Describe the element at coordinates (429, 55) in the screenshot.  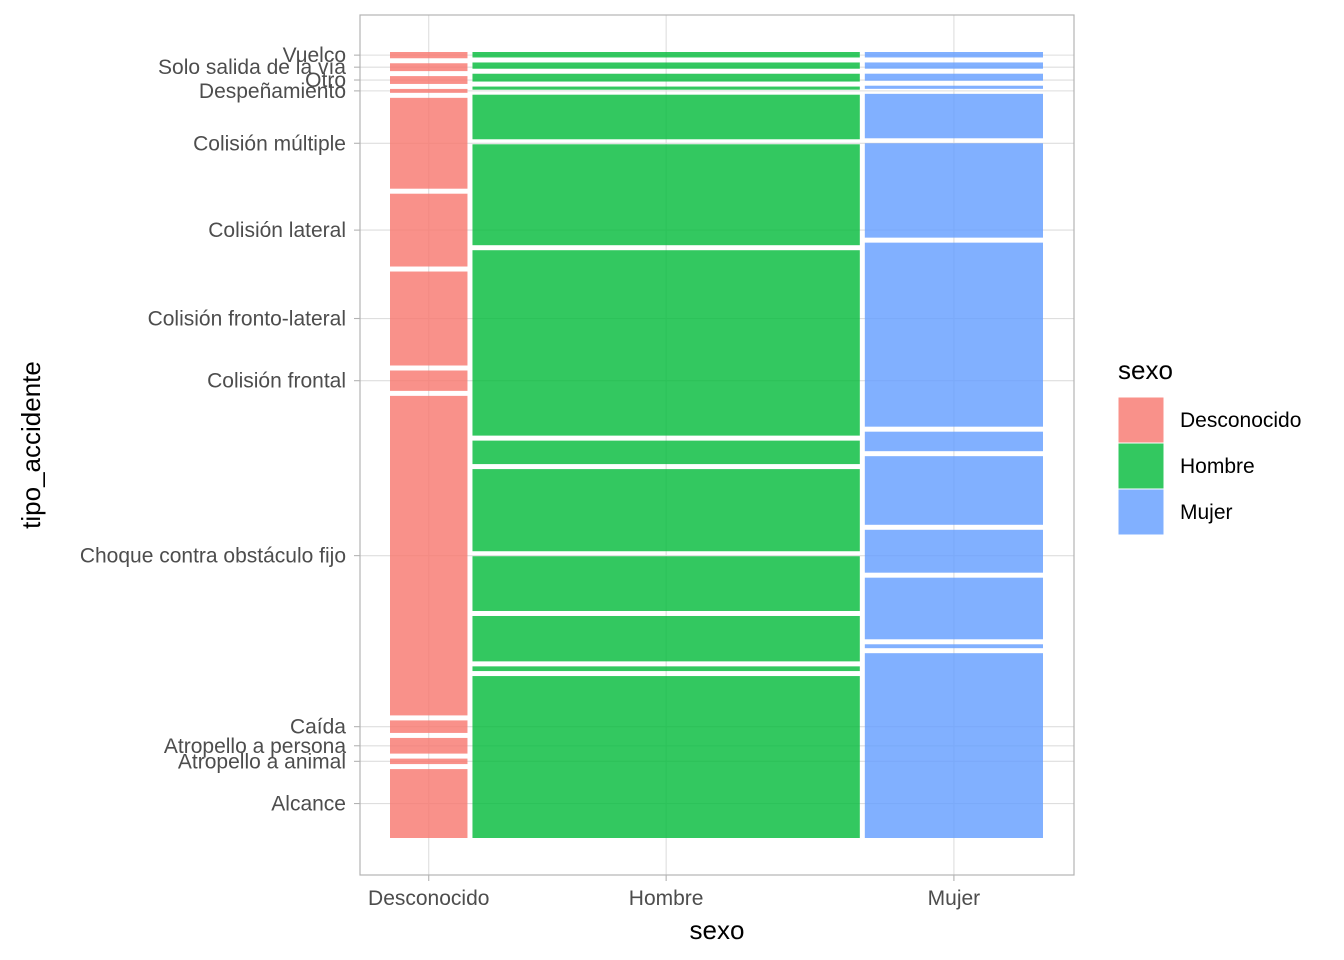
I see `tile-desconocido-vuelco` at that location.